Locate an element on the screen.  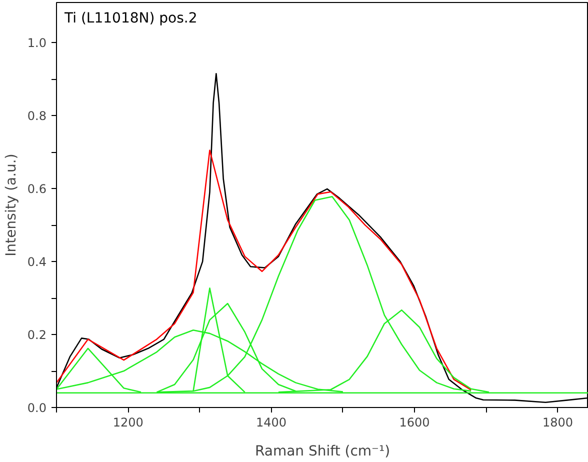
y-tick-label: 1.0 is located at coordinates (37, 43).